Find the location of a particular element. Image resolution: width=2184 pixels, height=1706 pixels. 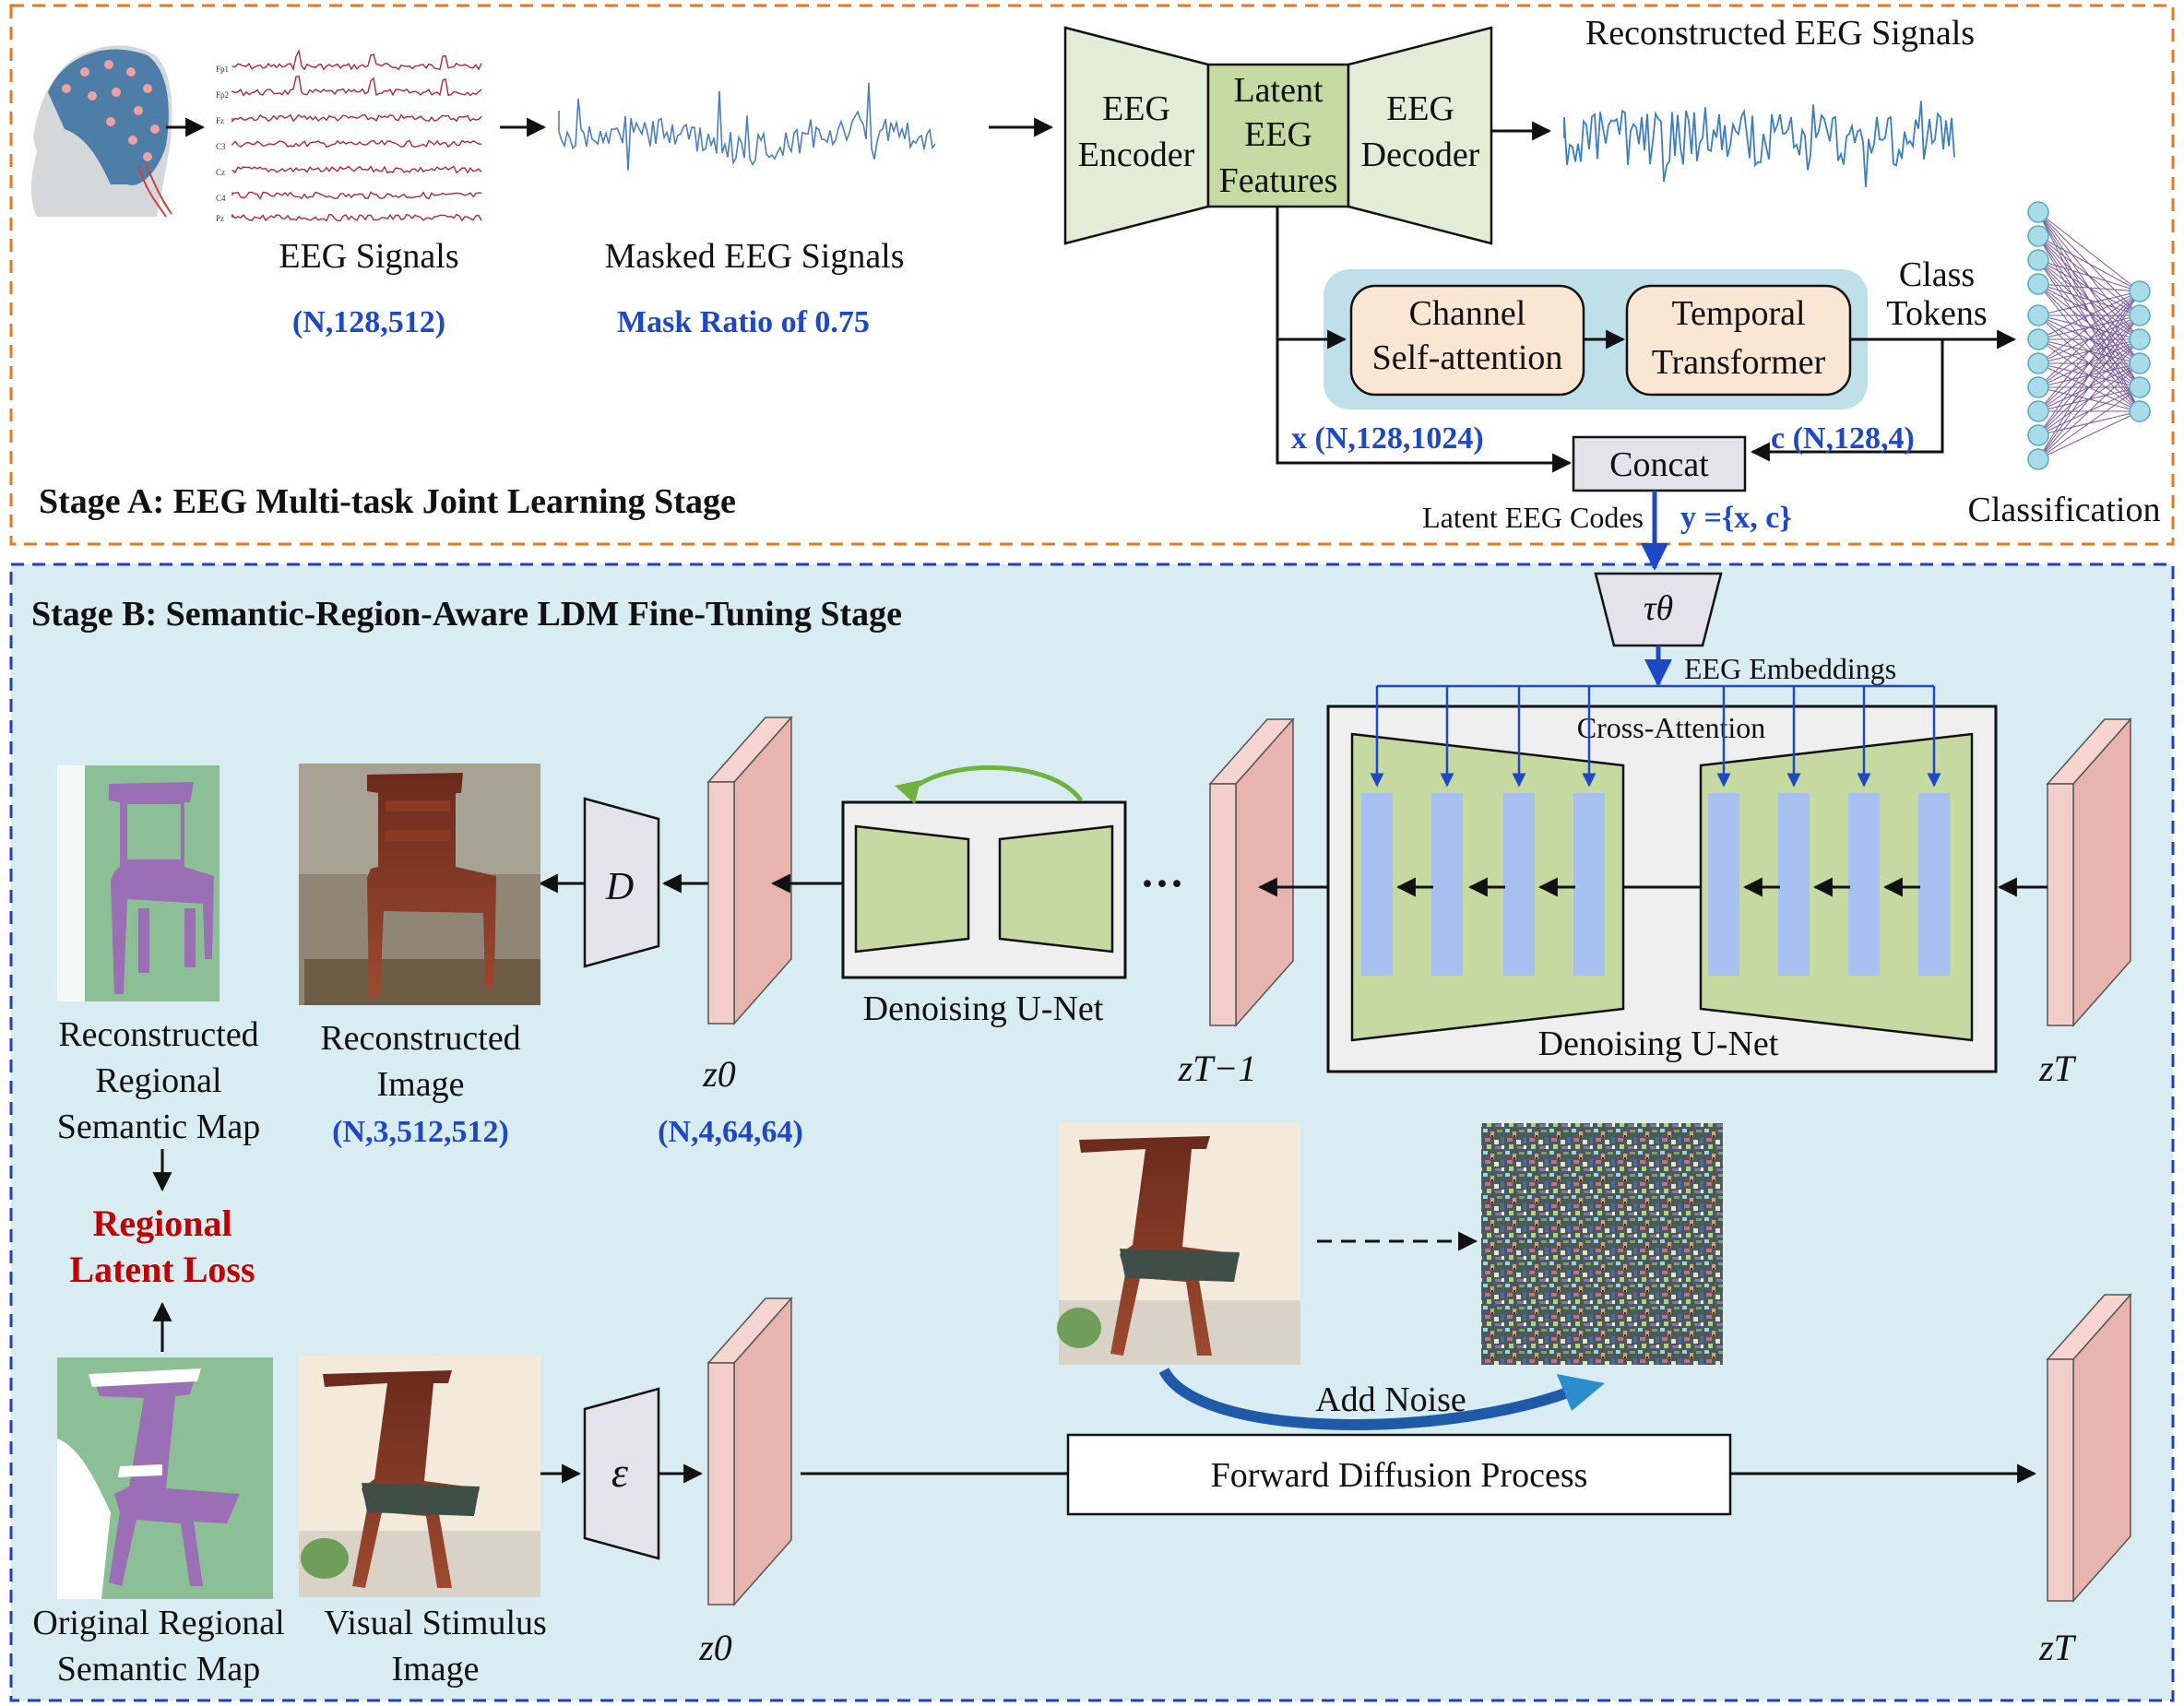

orig-map-label-1: Original Regional is located at coordinates (158, 1623).